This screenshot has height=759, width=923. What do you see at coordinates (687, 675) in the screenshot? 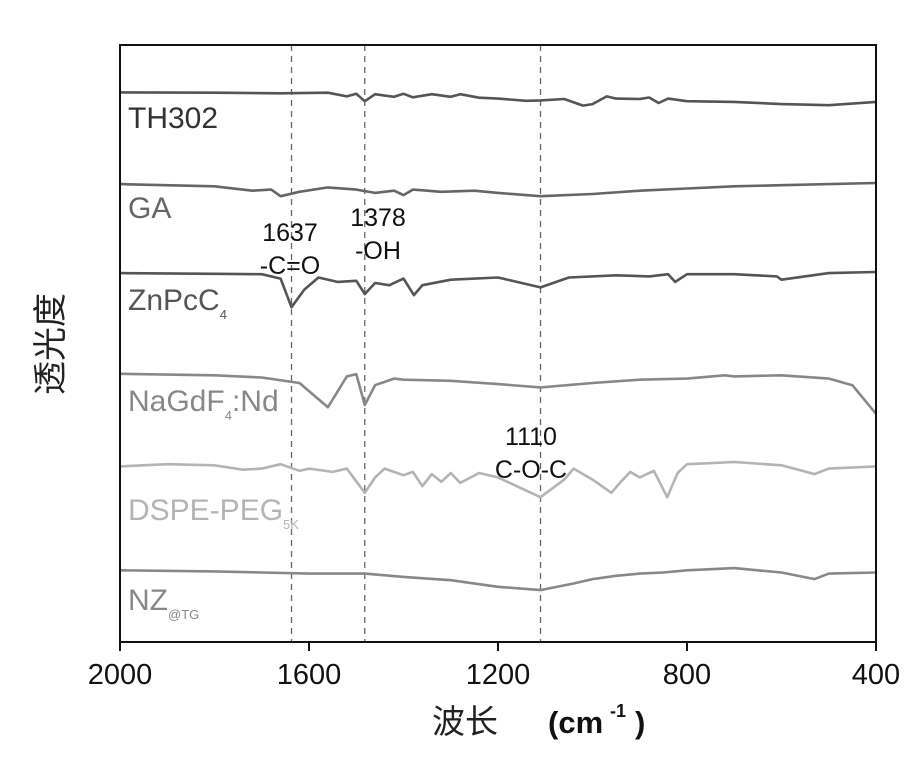
I see `x-tick-label-3: 800` at bounding box center [687, 675].